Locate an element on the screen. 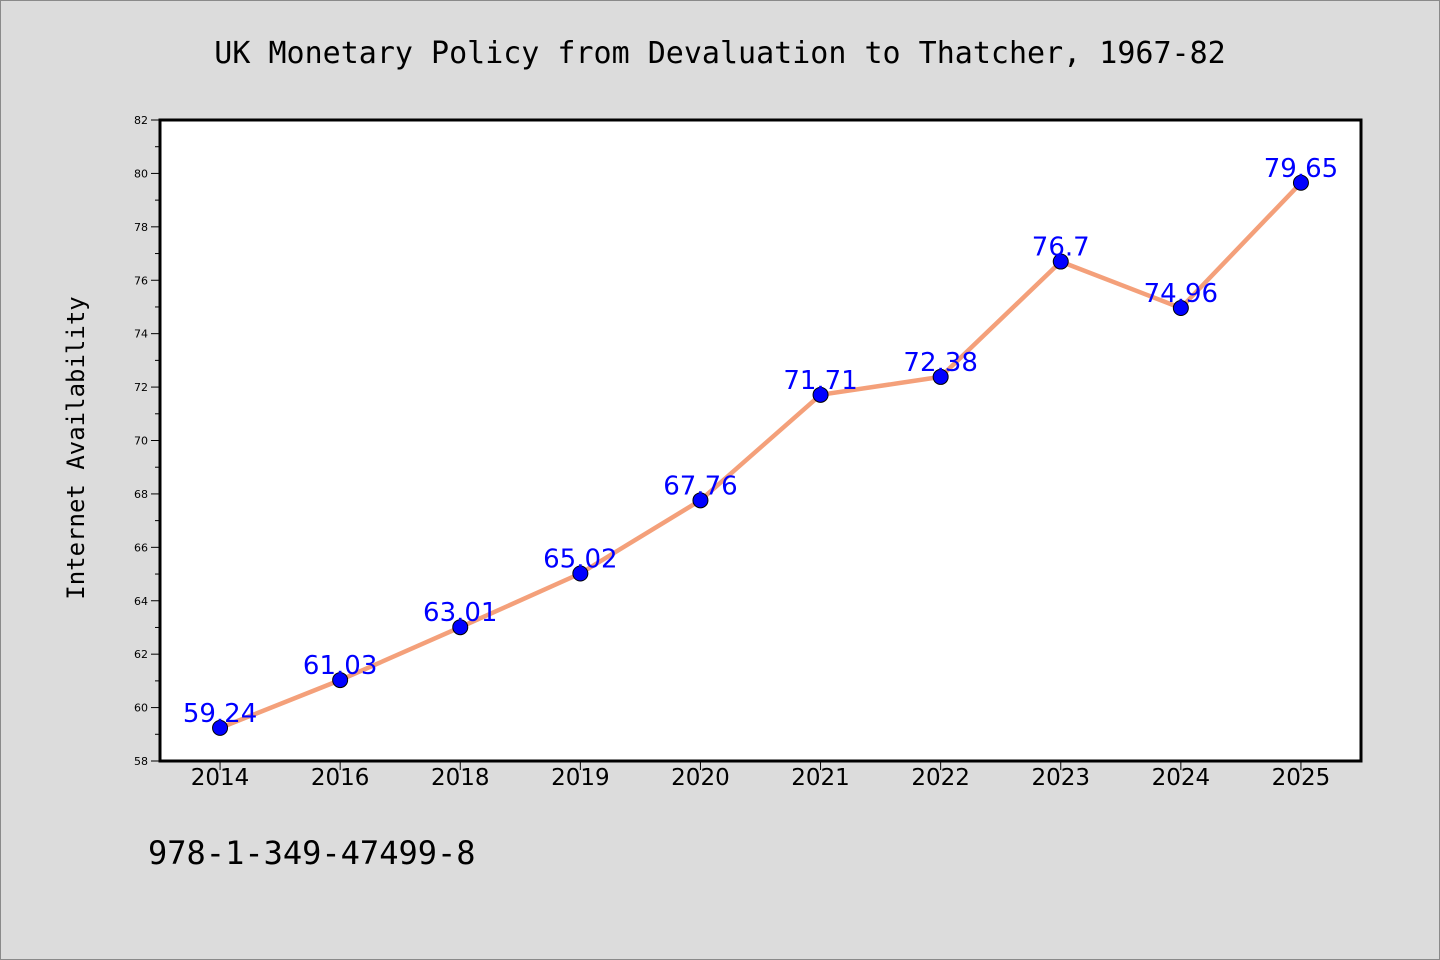 The height and width of the screenshot is (960, 1440). y-tick-label: 60 is located at coordinates (141, 708).